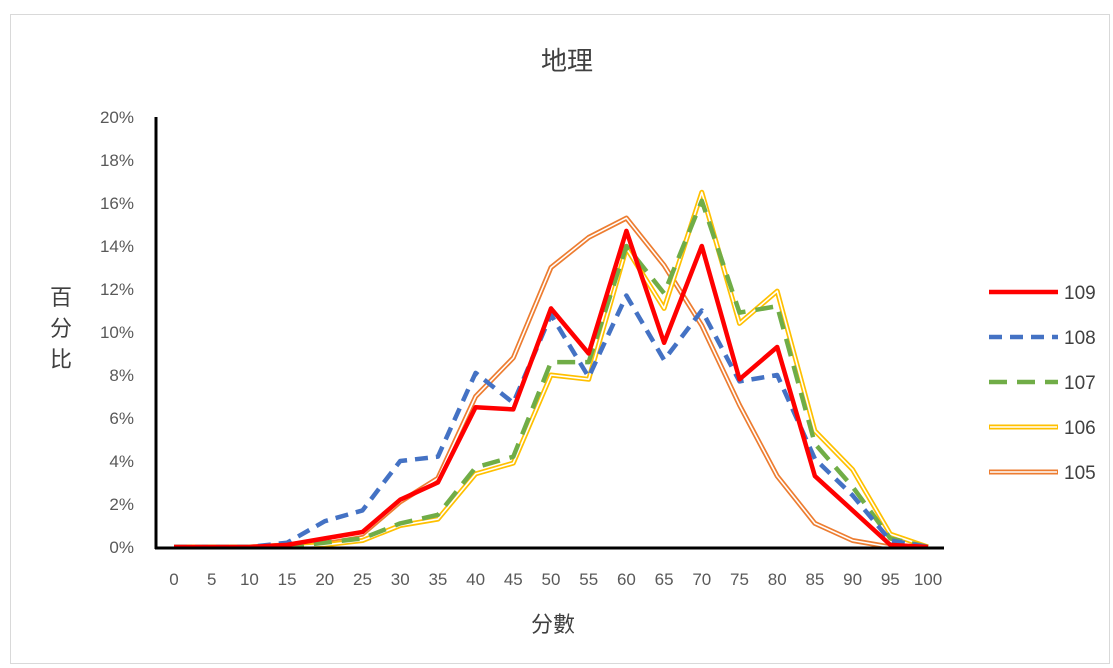  What do you see at coordinates (739, 579) in the screenshot?
I see `x-tick-label: 75` at bounding box center [739, 579].